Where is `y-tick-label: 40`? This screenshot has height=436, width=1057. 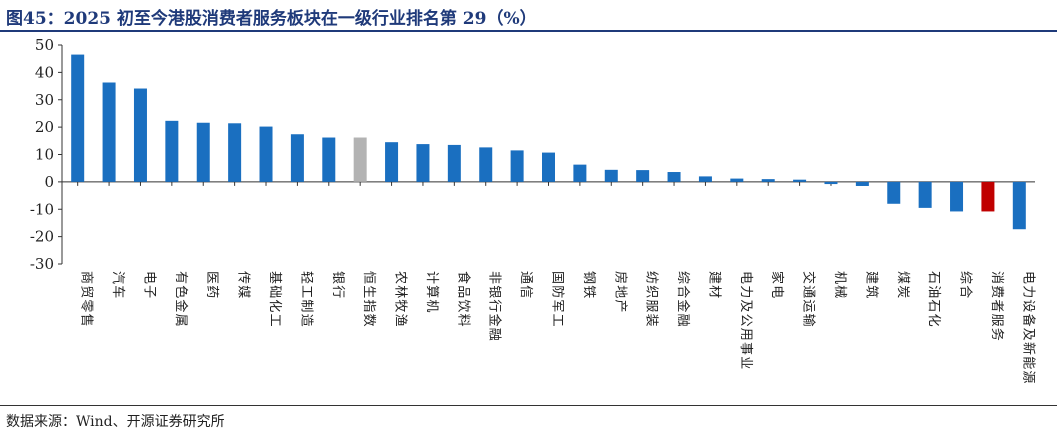
y-tick-label: 40 is located at coordinates (44, 72).